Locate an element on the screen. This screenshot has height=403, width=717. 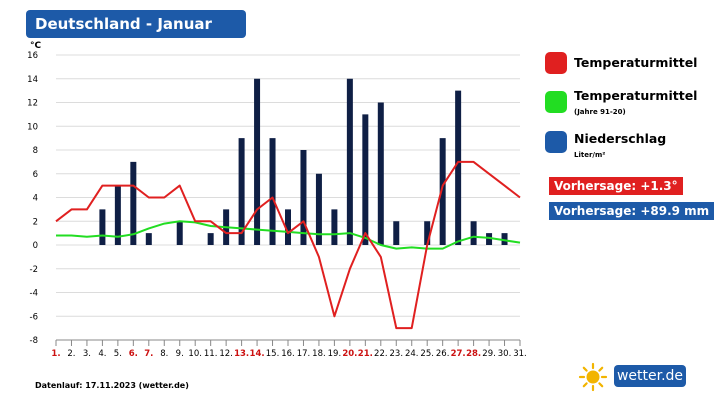
legend-precip-swatch is located at coordinates (556, 142).